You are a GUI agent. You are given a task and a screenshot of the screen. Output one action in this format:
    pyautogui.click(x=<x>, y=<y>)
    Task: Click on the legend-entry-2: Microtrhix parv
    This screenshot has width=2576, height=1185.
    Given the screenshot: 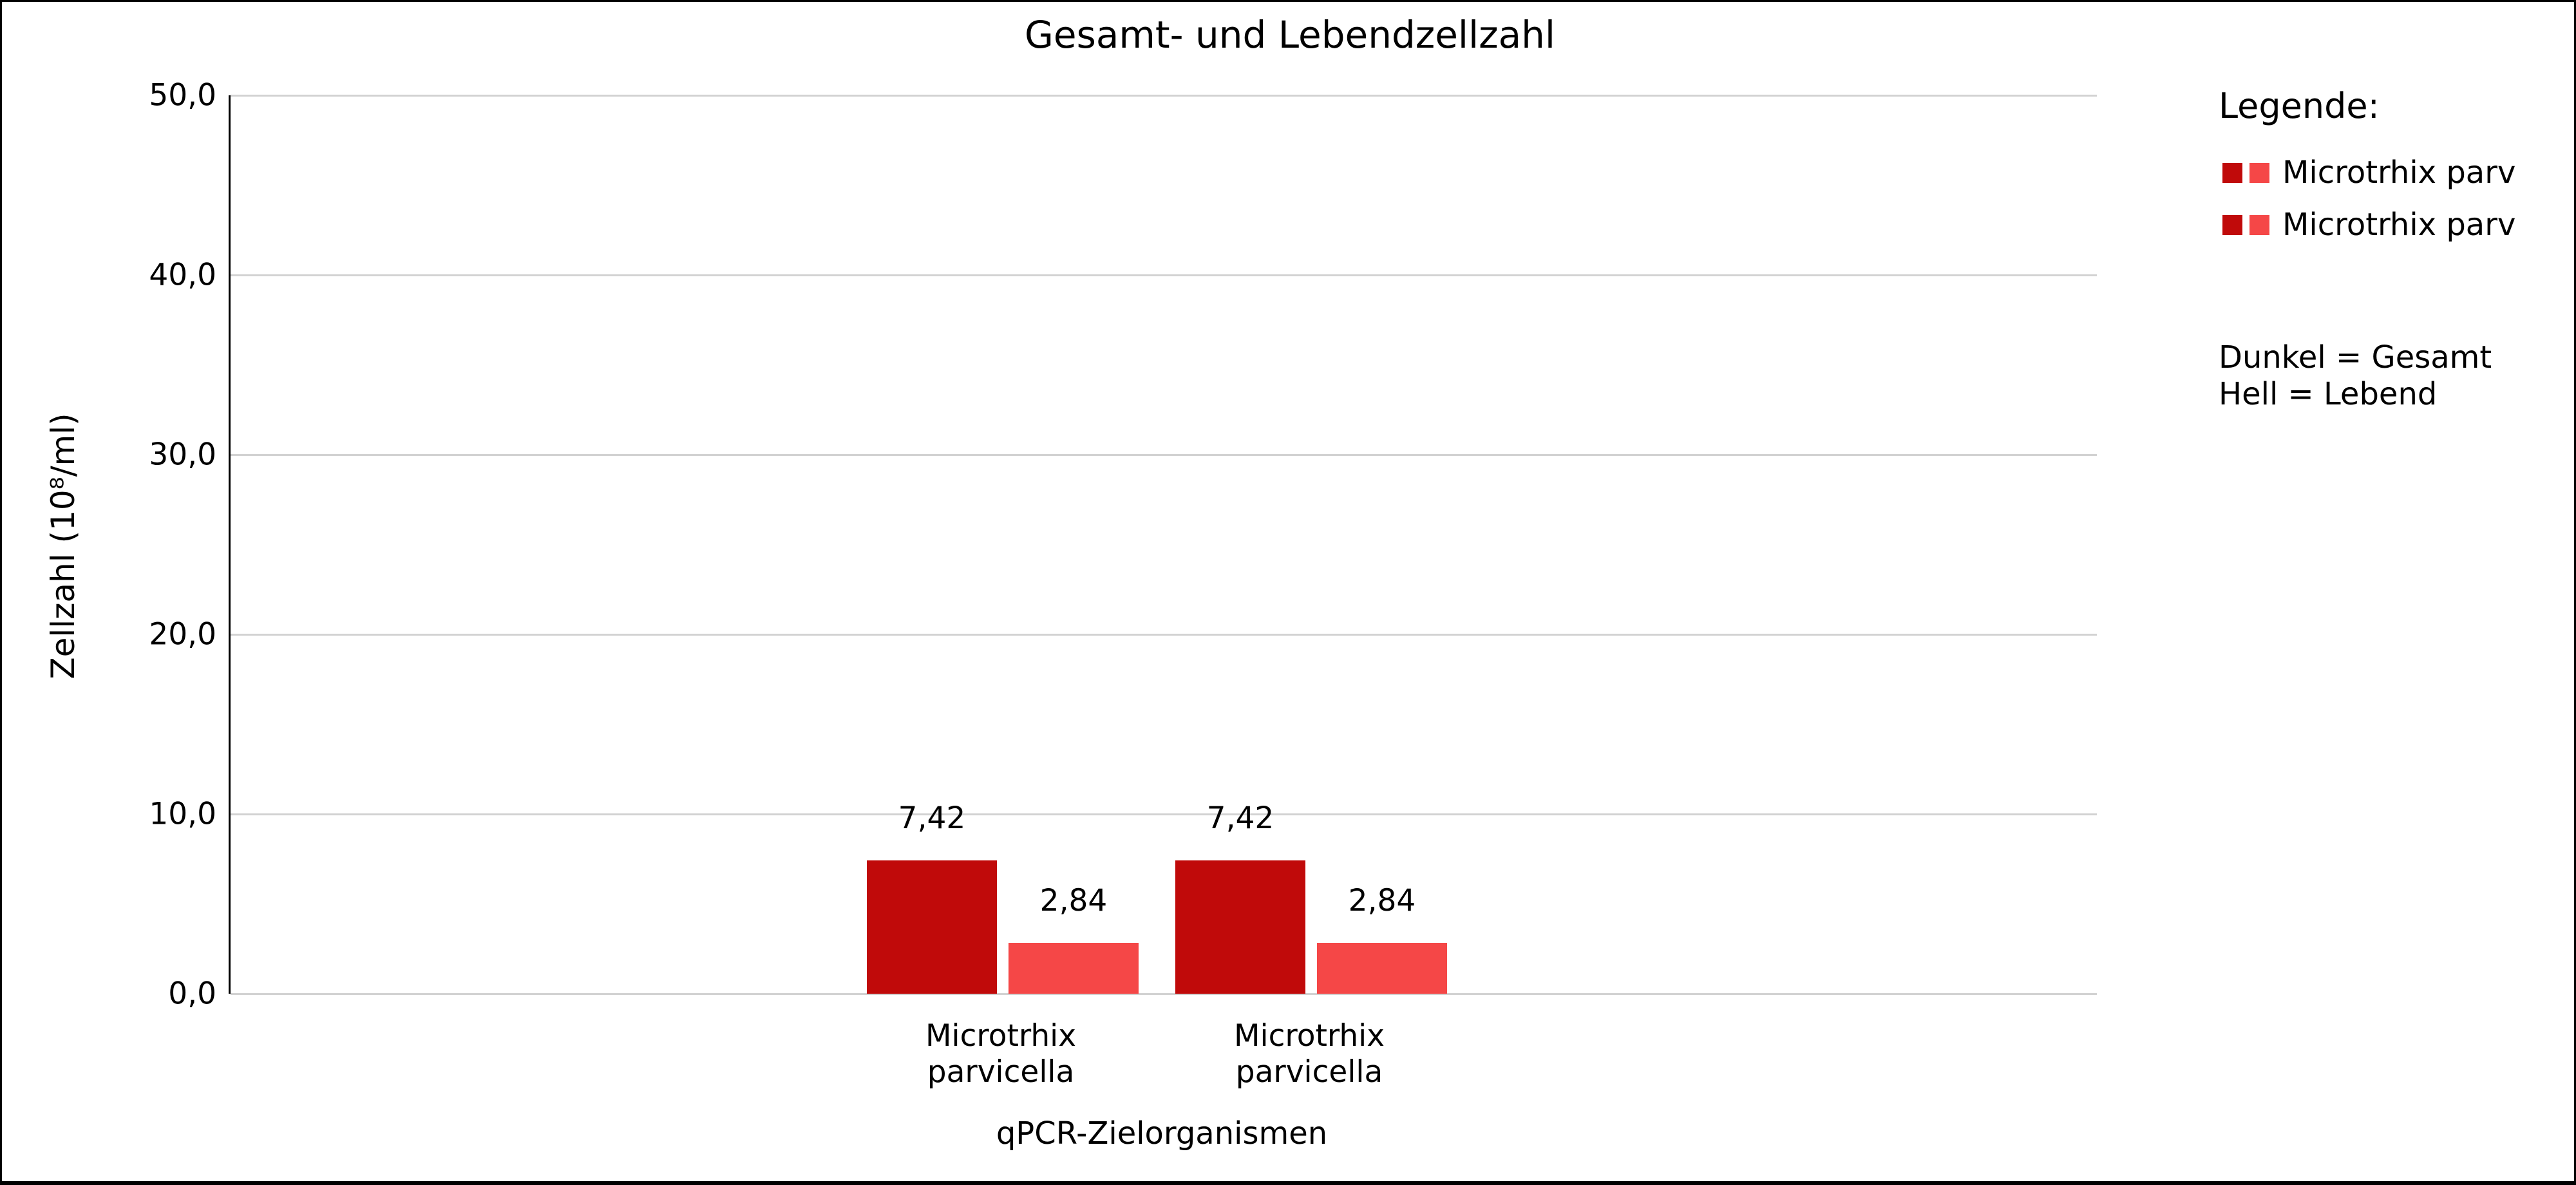 What is the action you would take?
    pyautogui.click(x=2369, y=225)
    